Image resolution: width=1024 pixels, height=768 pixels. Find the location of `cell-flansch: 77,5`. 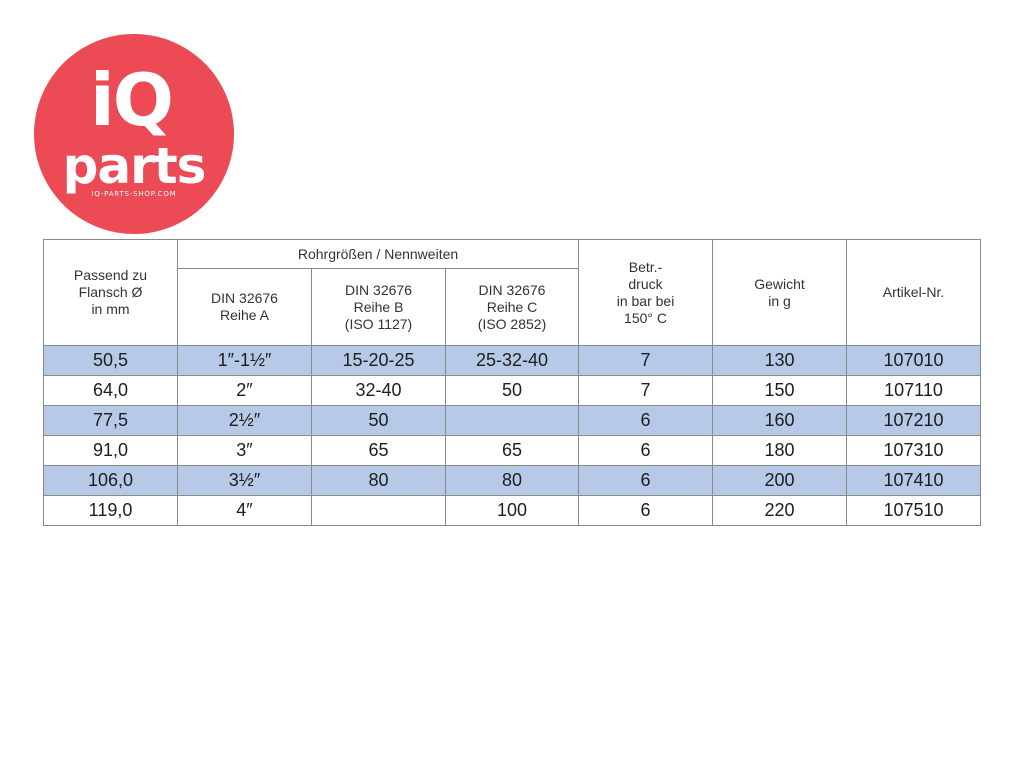

cell-flansch: 77,5 is located at coordinates (110, 420).